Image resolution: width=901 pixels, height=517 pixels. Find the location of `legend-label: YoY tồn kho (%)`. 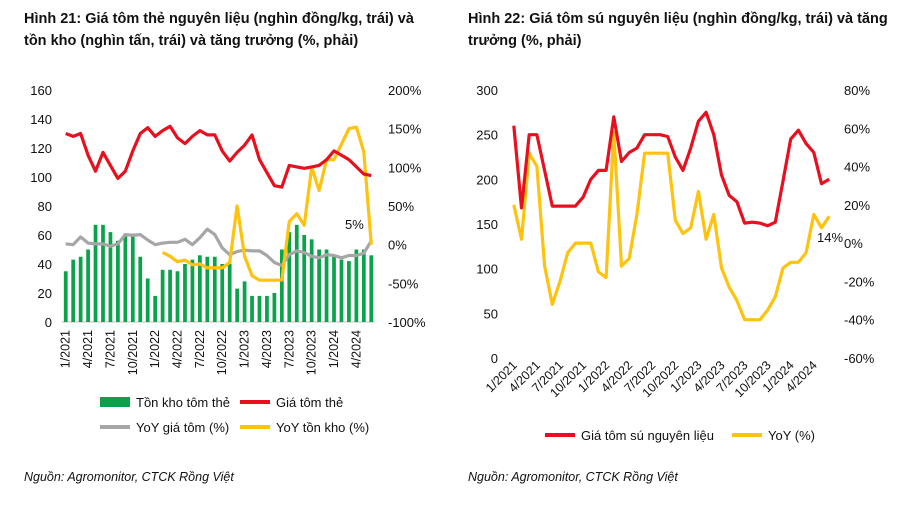

legend-label: YoY tồn kho (%) is located at coordinates (322, 427).